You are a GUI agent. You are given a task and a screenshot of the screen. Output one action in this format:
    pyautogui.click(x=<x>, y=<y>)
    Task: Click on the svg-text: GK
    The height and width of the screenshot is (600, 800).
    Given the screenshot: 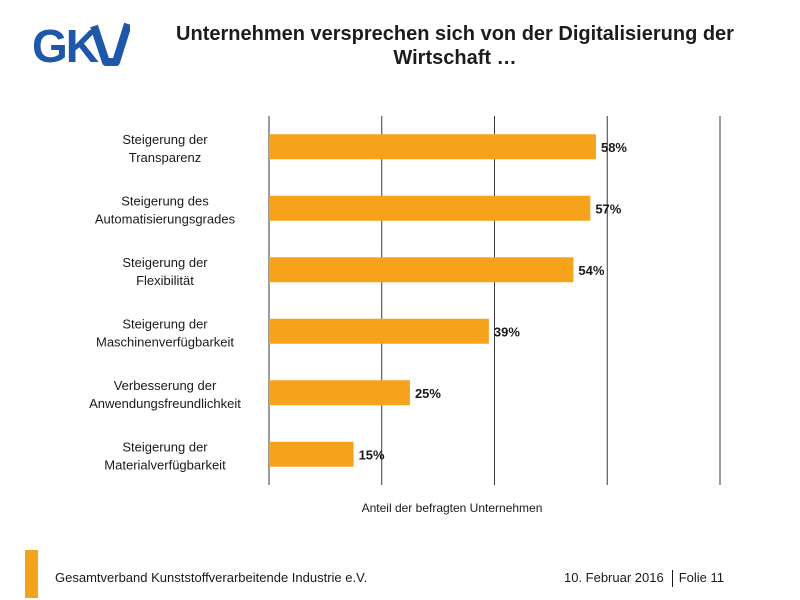 What is the action you would take?
    pyautogui.click(x=65, y=44)
    